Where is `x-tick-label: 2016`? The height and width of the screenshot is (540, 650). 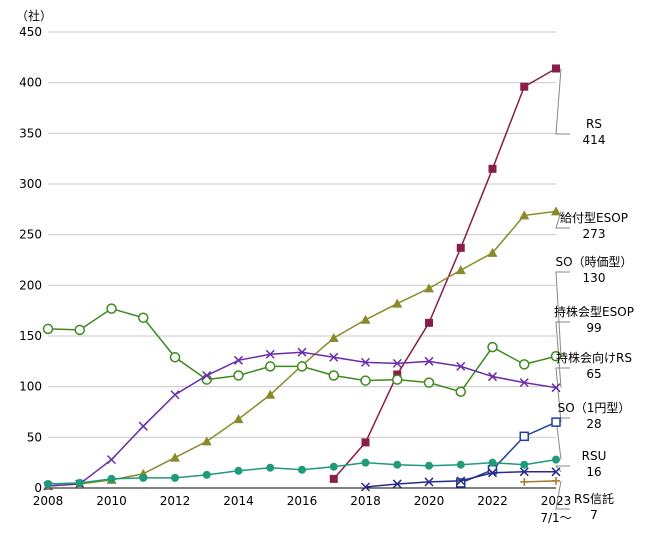
x-tick-label: 2016 is located at coordinates (302, 501).